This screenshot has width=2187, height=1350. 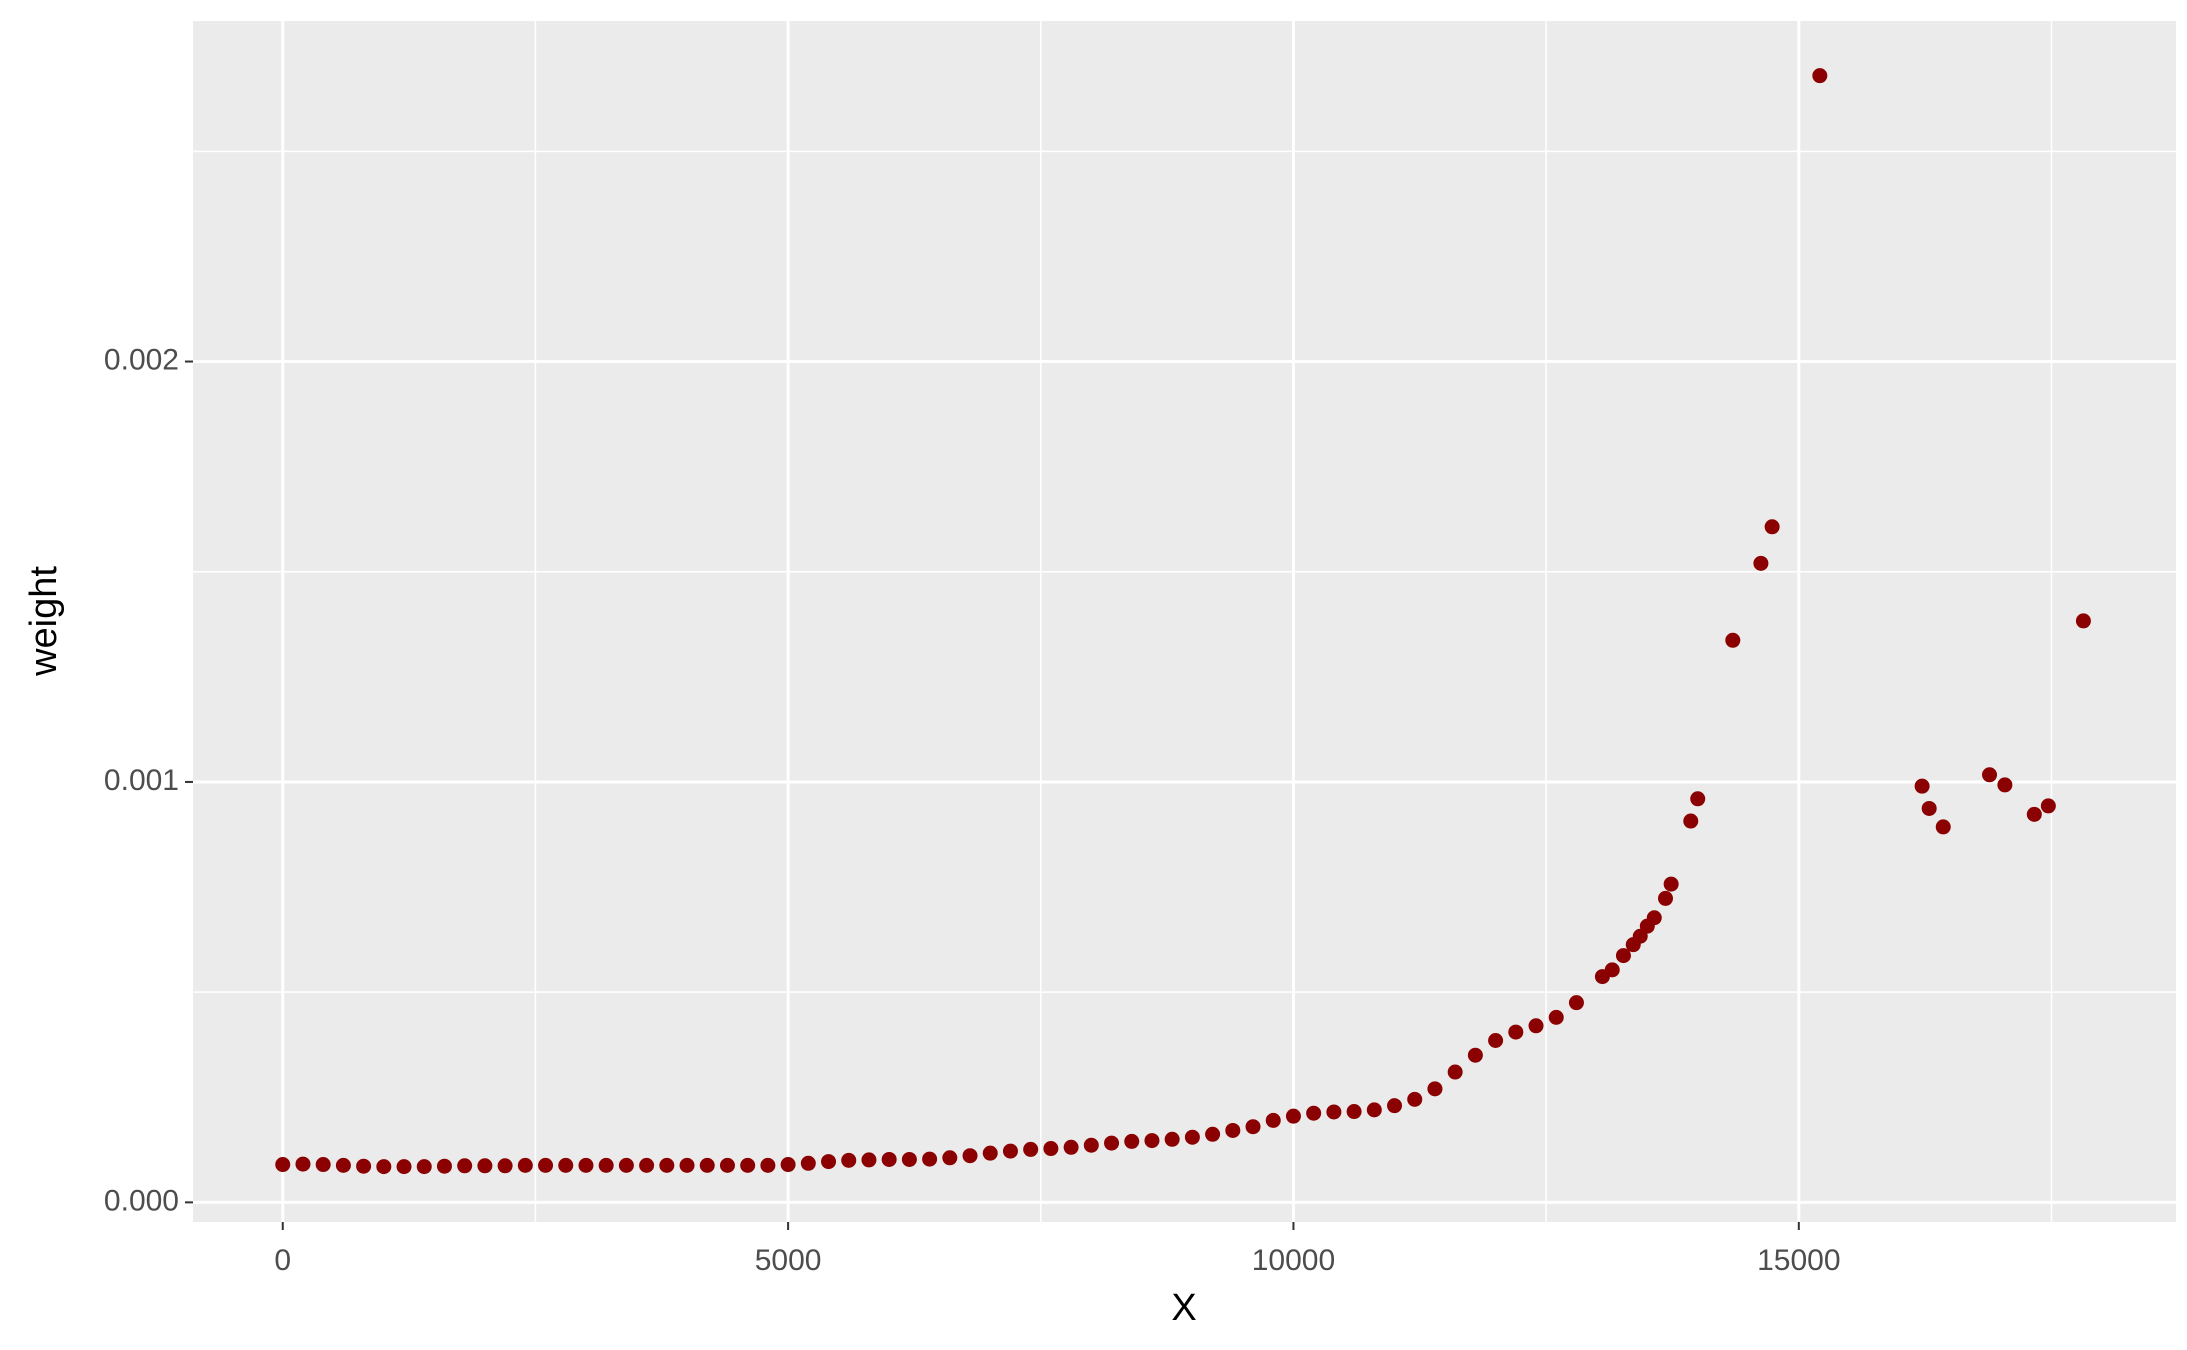 I want to click on x-tick-label: 15000, so click(x=1798, y=1260).